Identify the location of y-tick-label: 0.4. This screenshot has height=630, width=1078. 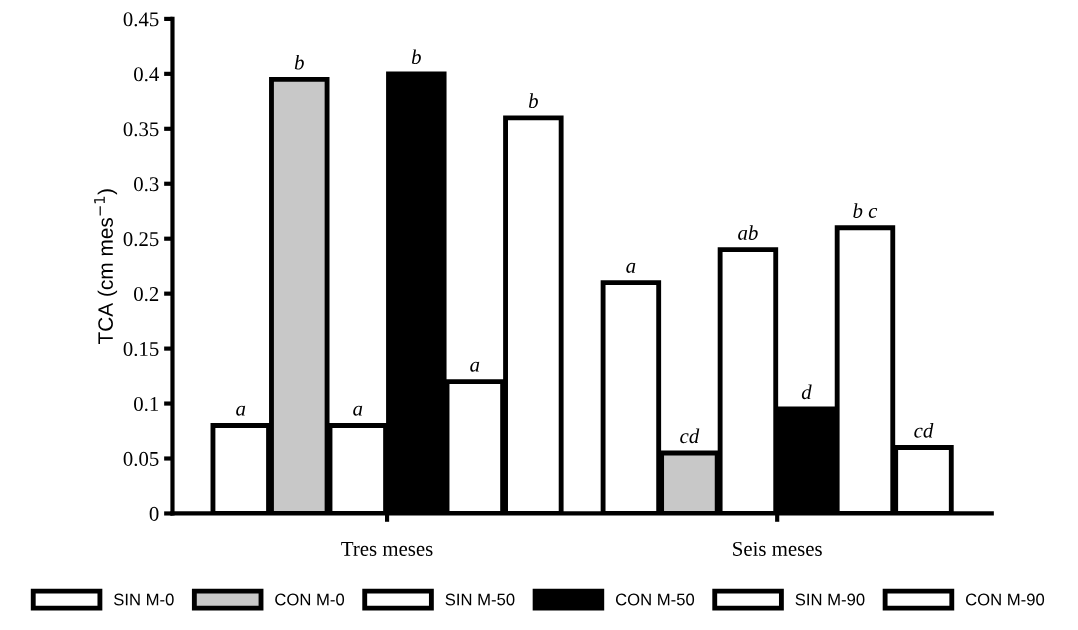
(146, 74).